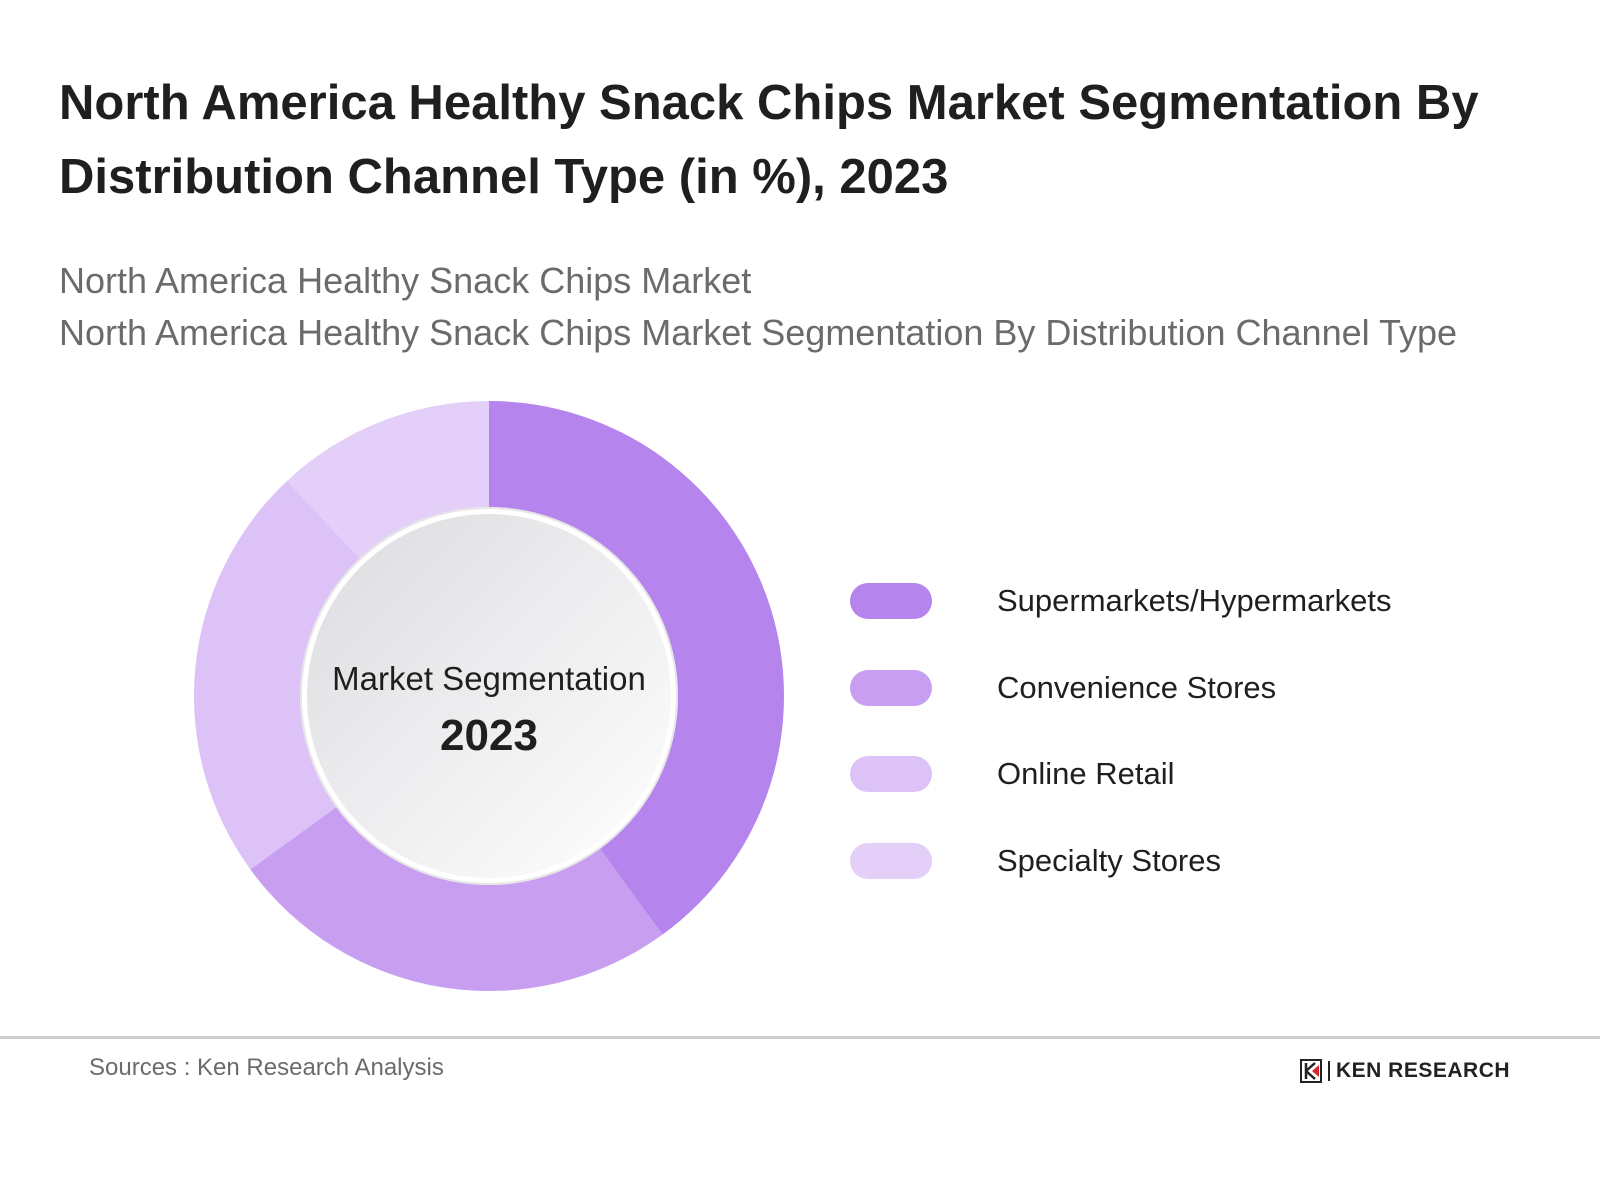 The image size is (1600, 1200). What do you see at coordinates (276, 675) in the screenshot?
I see `donut-slice-online-retail` at bounding box center [276, 675].